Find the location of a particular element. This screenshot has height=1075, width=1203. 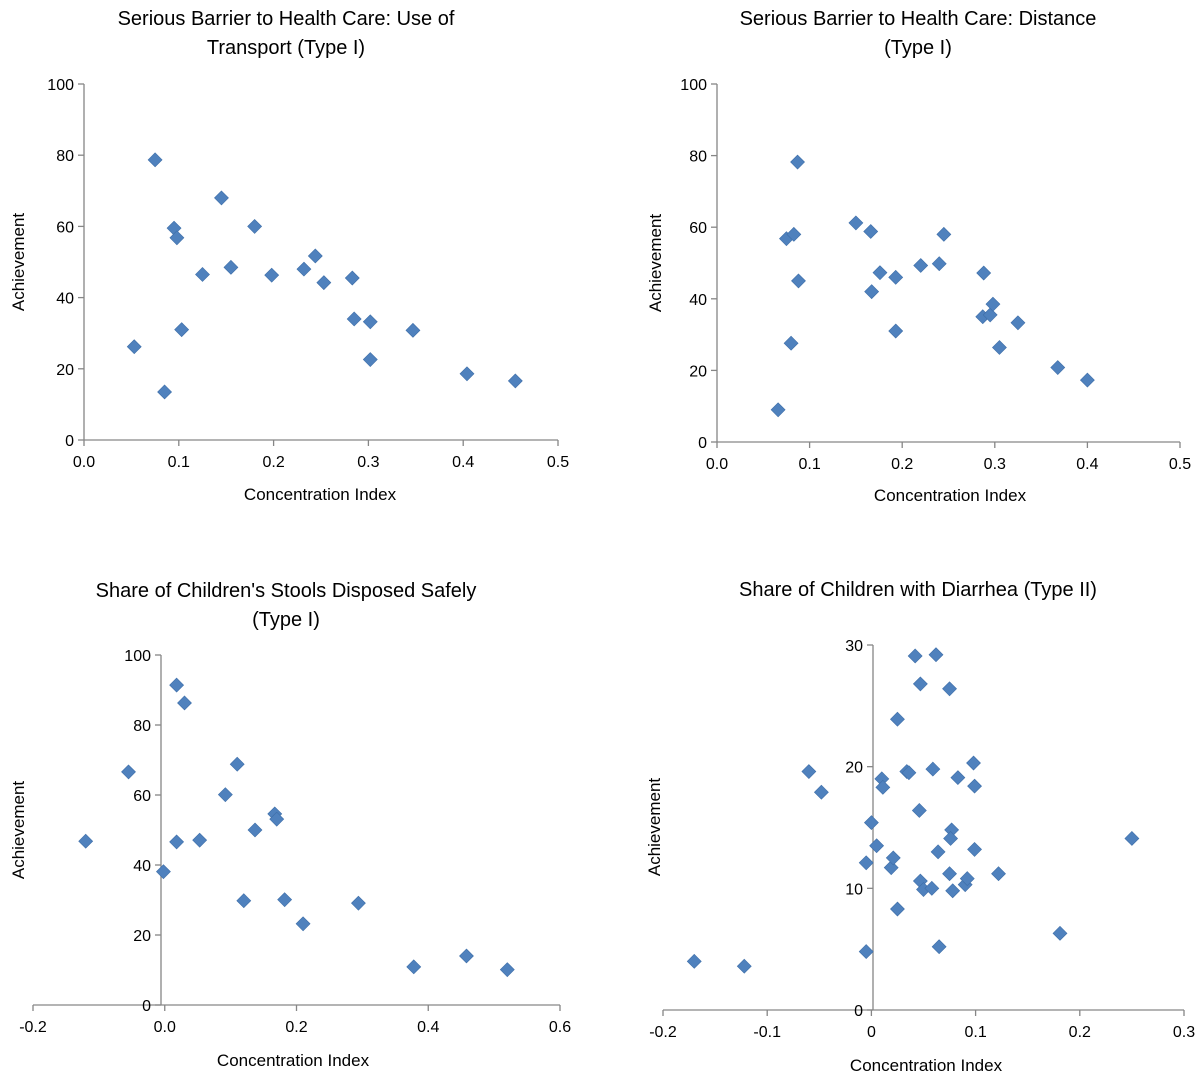

chart-title-line: Transport (Type I) is located at coordinates (286, 48).